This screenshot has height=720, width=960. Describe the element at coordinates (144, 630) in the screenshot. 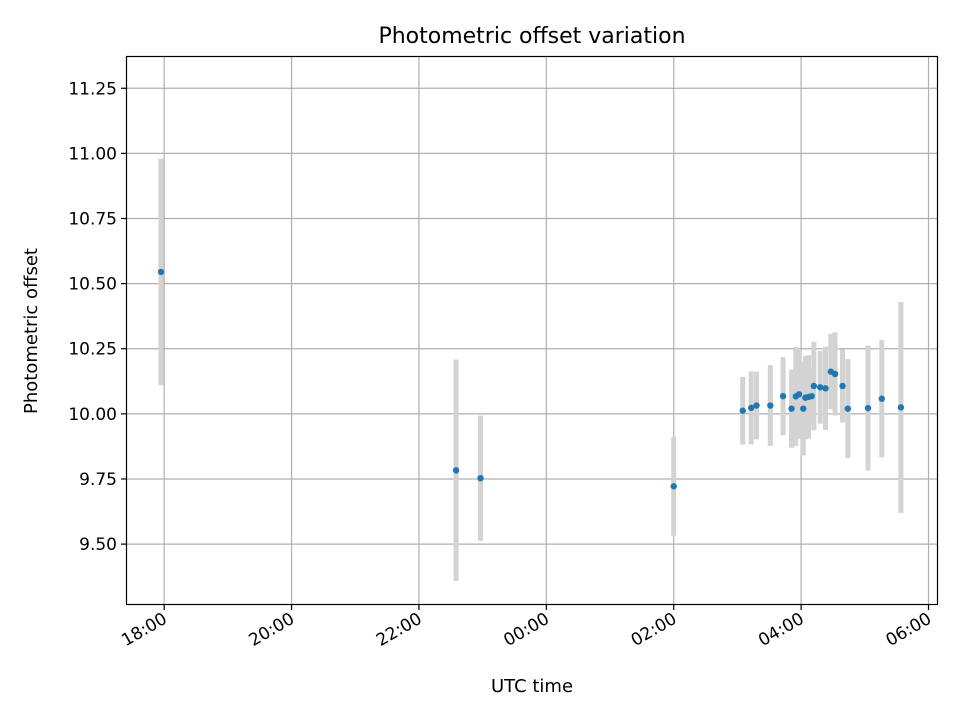

I see `x-tick-label: 18:00` at that location.